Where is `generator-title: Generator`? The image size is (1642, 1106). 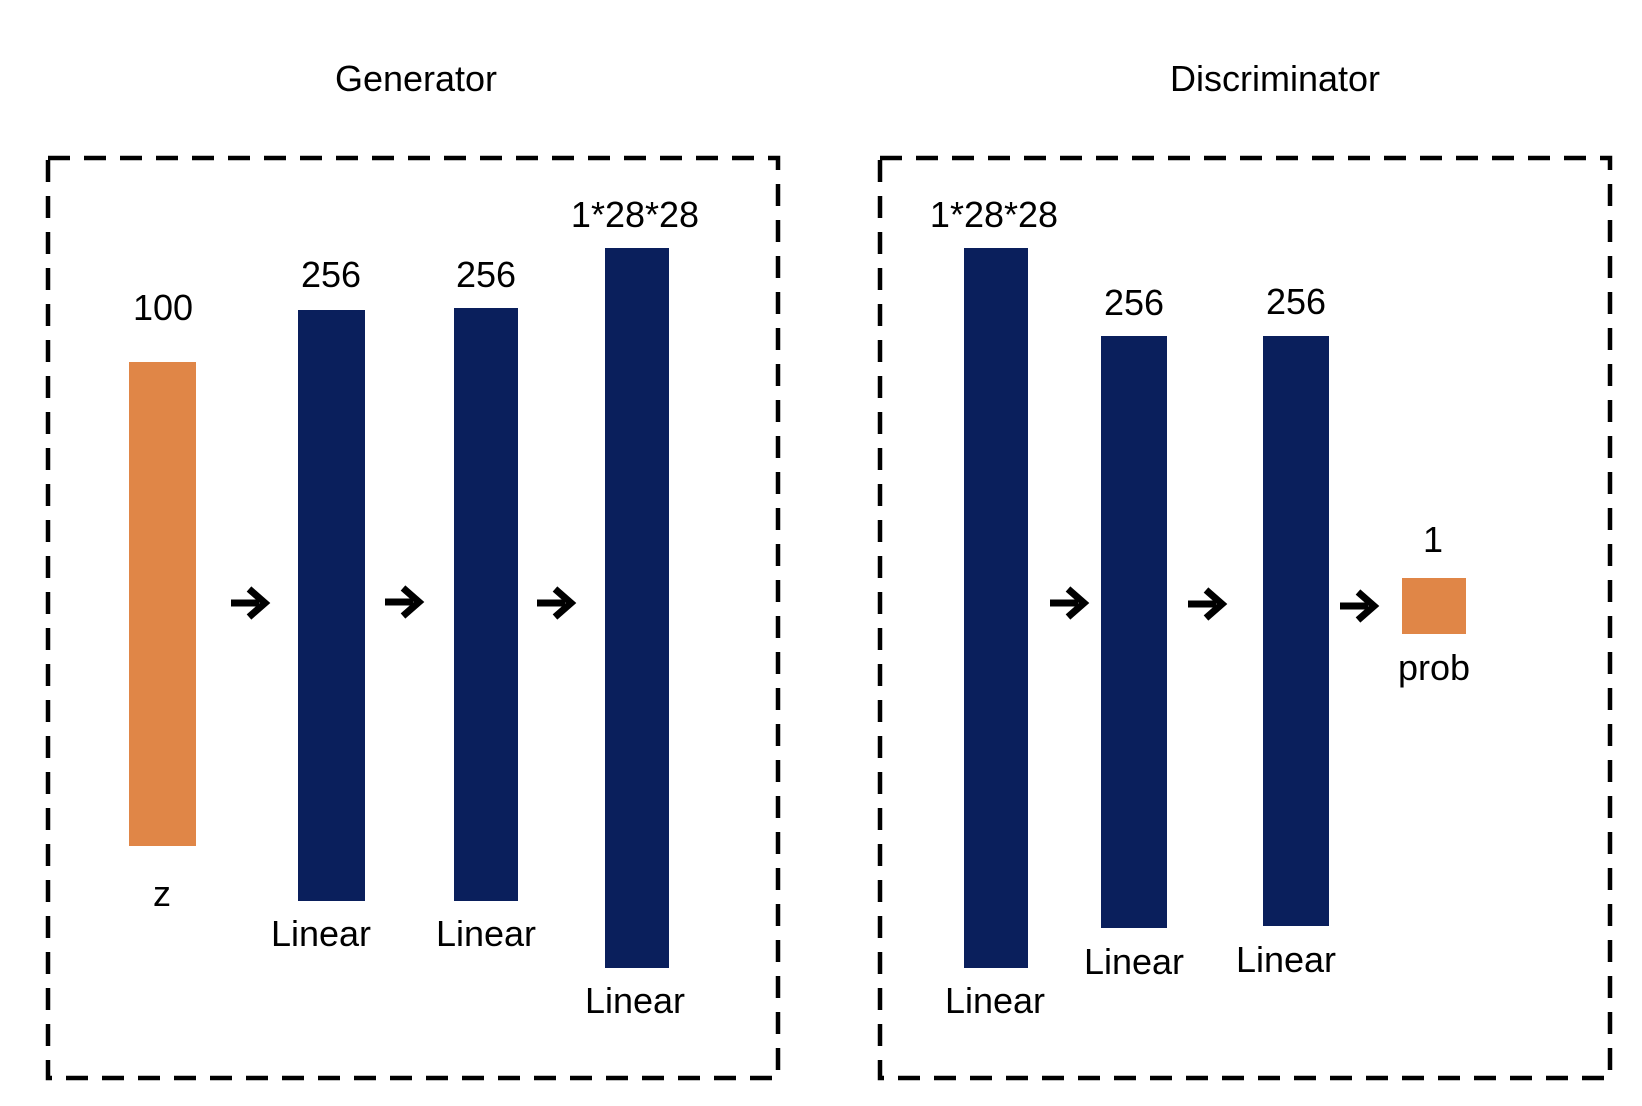 generator-title: Generator is located at coordinates (416, 78).